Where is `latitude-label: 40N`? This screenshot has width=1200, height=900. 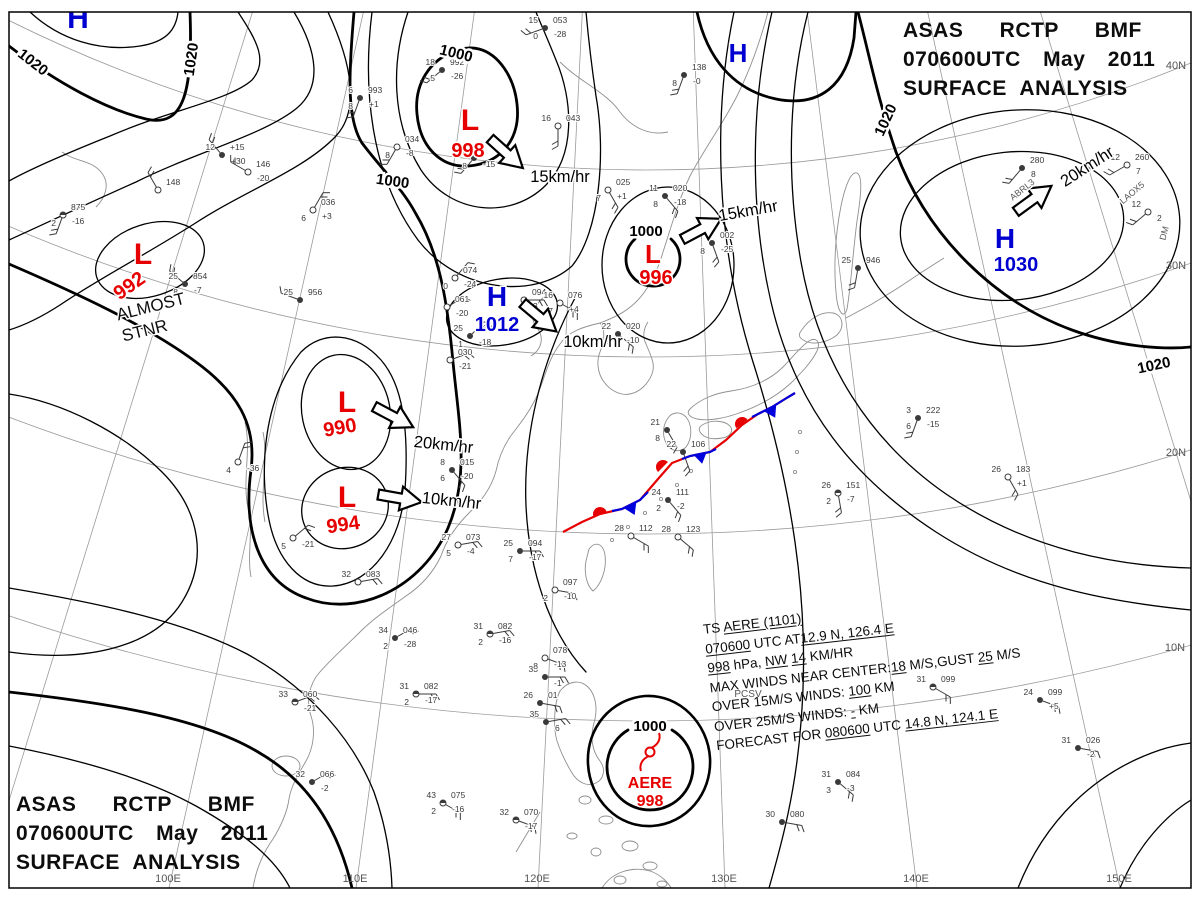 latitude-label: 40N is located at coordinates (1176, 66).